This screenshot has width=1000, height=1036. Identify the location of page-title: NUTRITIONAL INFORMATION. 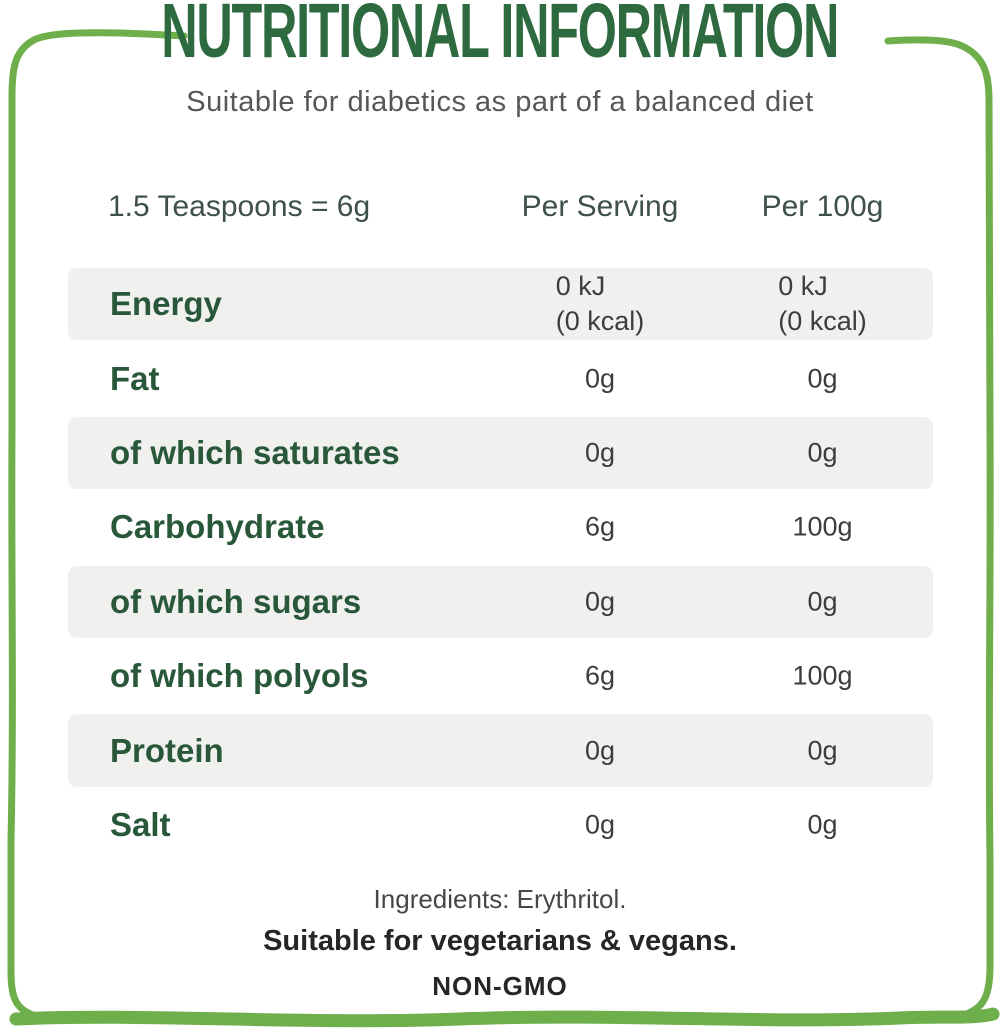
(500, 34).